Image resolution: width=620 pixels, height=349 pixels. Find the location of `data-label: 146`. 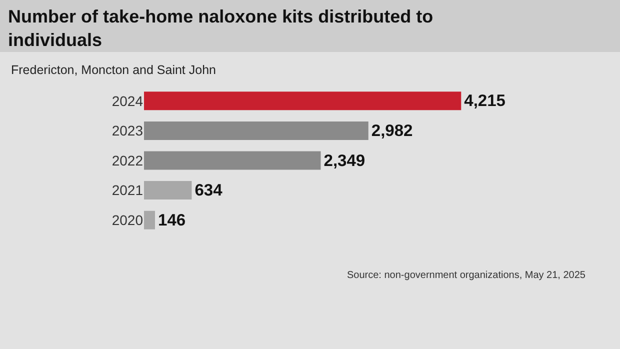

data-label: 146 is located at coordinates (172, 220).